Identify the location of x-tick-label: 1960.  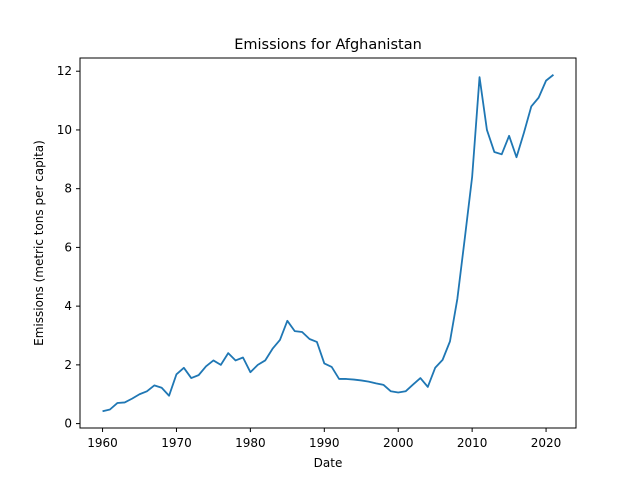
(102, 443).